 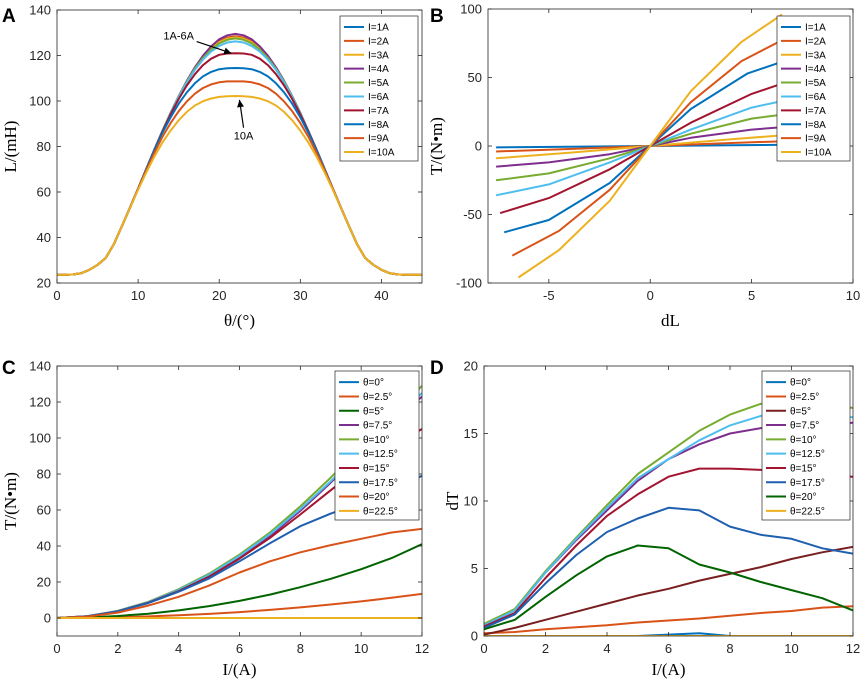 What do you see at coordinates (10, 147) in the screenshot?
I see `y-axis-label: L/(mH)` at bounding box center [10, 147].